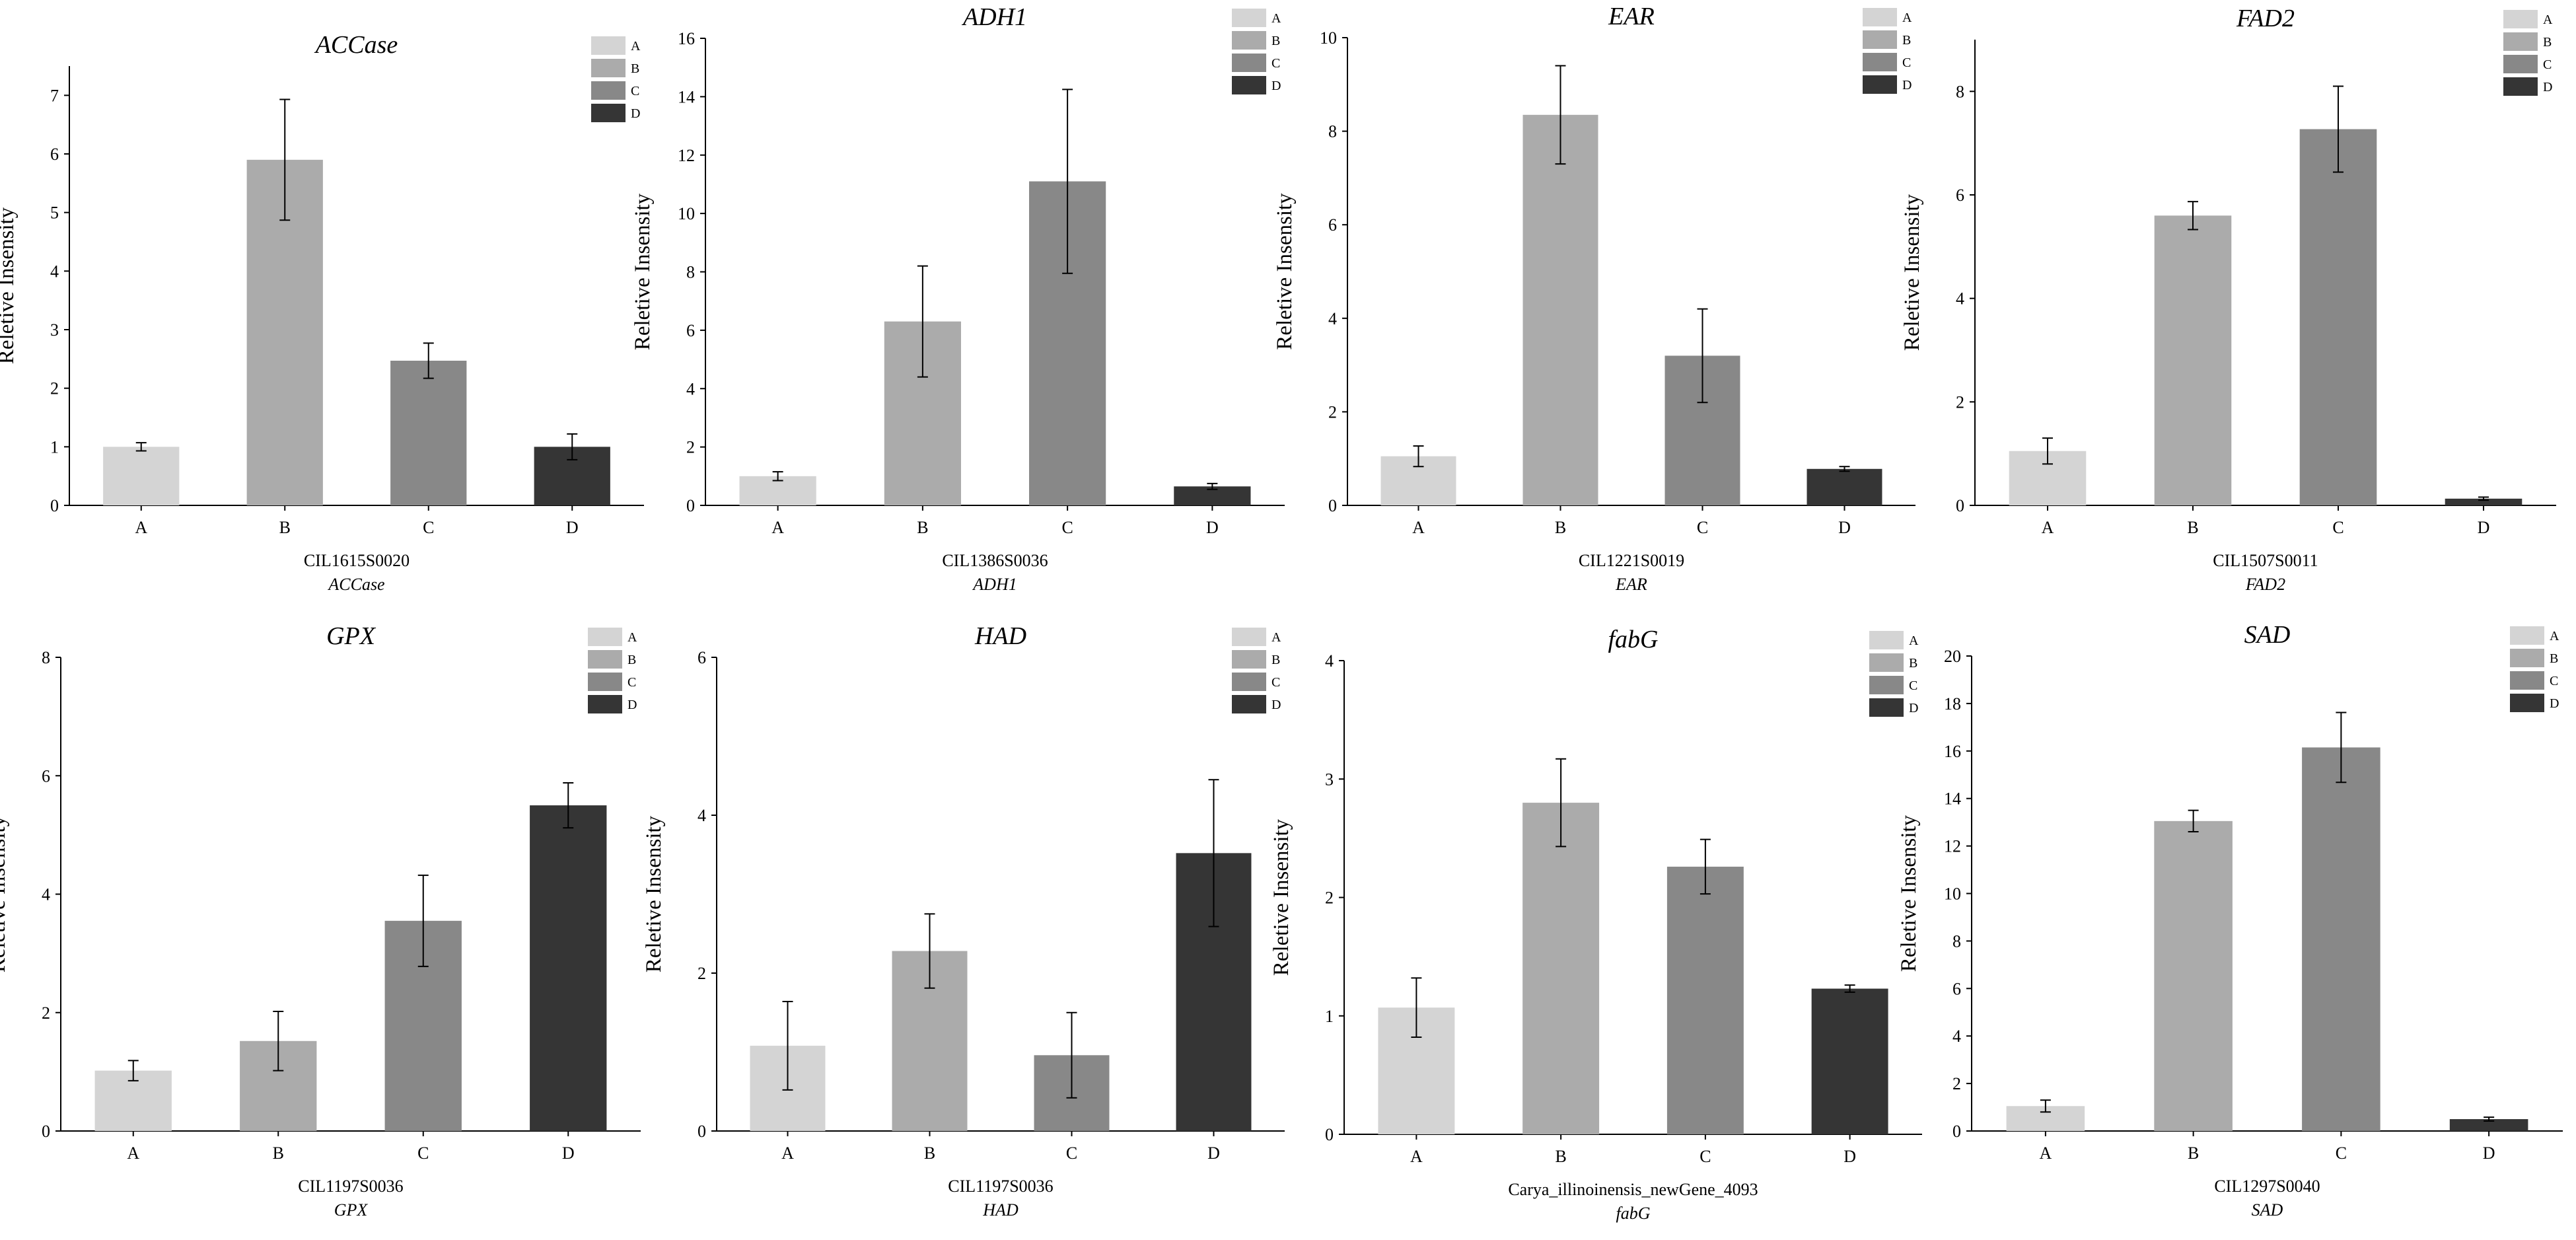 This screenshot has width=2576, height=1240. I want to click on y-tick-label: 20, so click(1952, 656).